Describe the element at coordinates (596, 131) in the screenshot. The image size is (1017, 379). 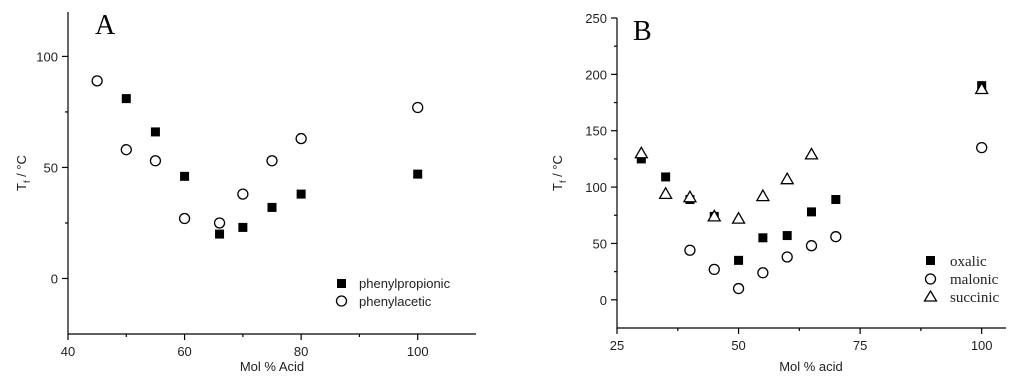
I see `panel-b-y-tick-label: 150` at that location.